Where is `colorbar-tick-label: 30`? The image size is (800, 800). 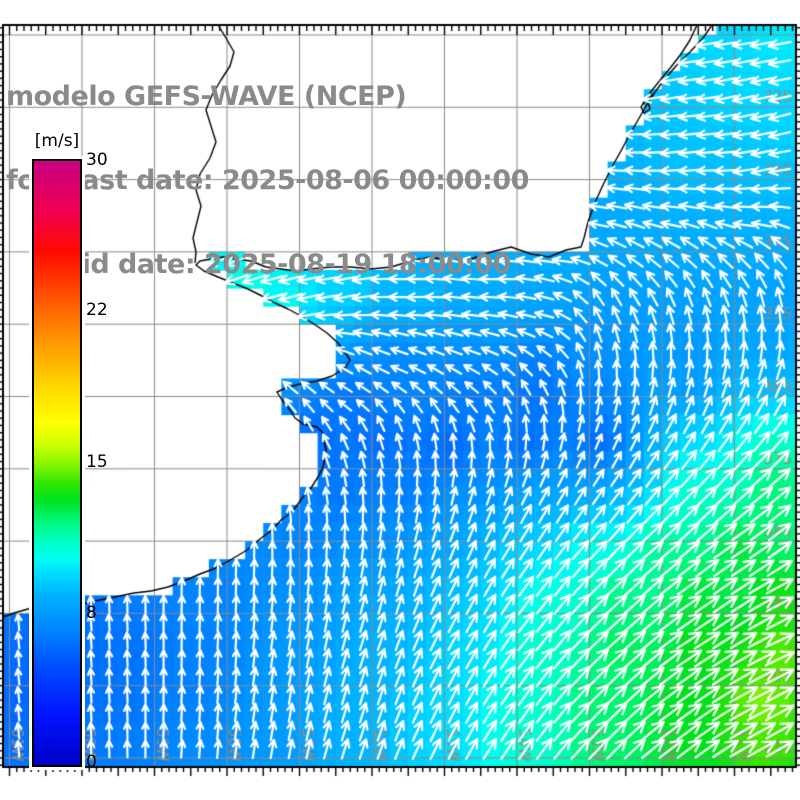
colorbar-tick-label: 30 is located at coordinates (97, 160).